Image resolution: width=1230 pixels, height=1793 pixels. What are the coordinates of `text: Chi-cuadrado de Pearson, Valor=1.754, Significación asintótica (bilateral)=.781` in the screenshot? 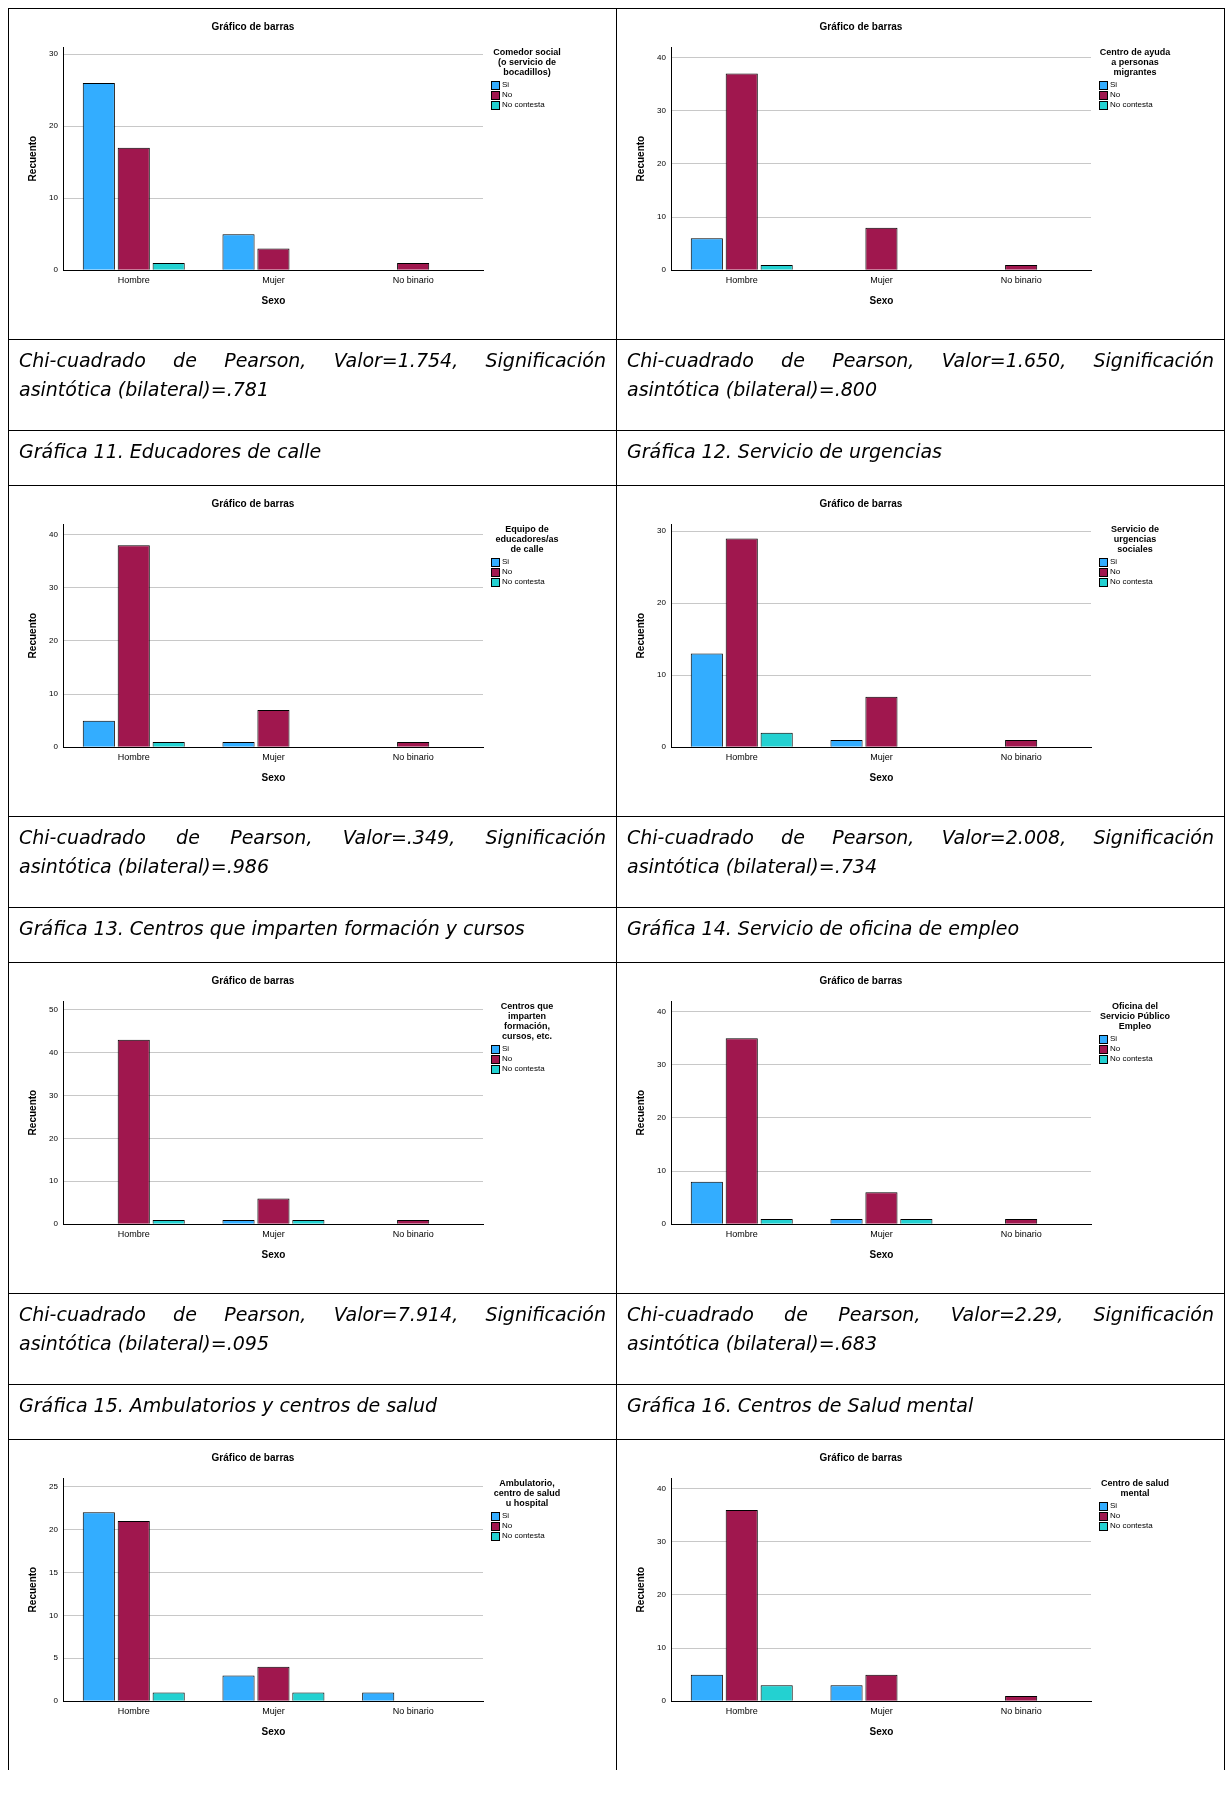 It's located at (312, 385).